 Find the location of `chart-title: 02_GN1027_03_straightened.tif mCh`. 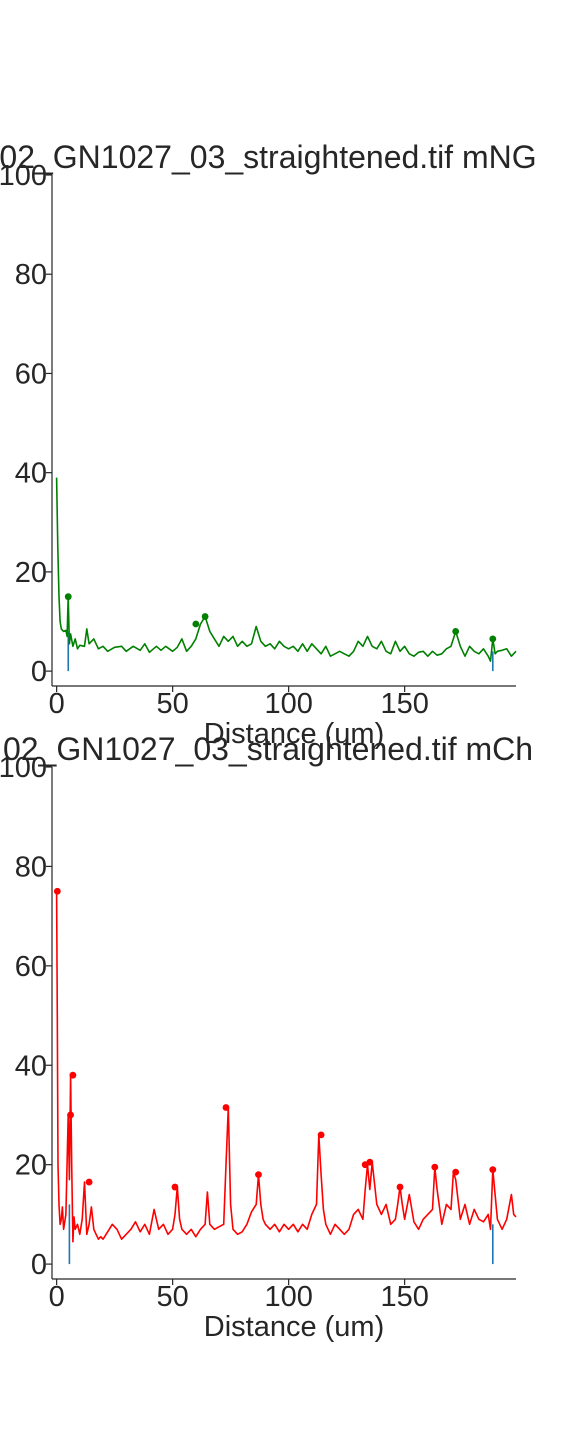

chart-title: 02_GN1027_03_straightened.tif mCh is located at coordinates (268, 749).